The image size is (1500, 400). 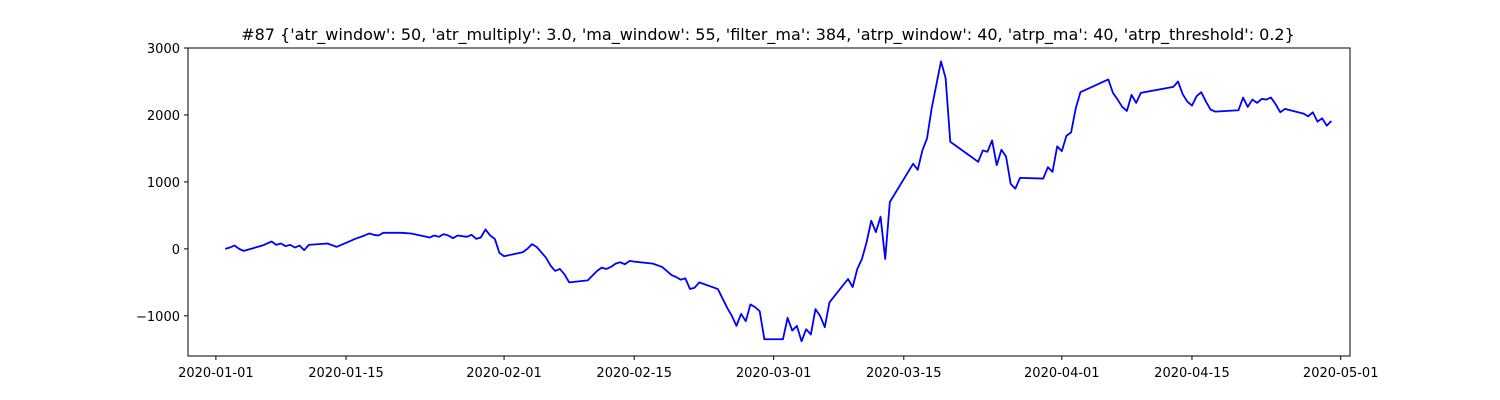 I want to click on x-tick-label: 2020-01-01, so click(x=216, y=373).